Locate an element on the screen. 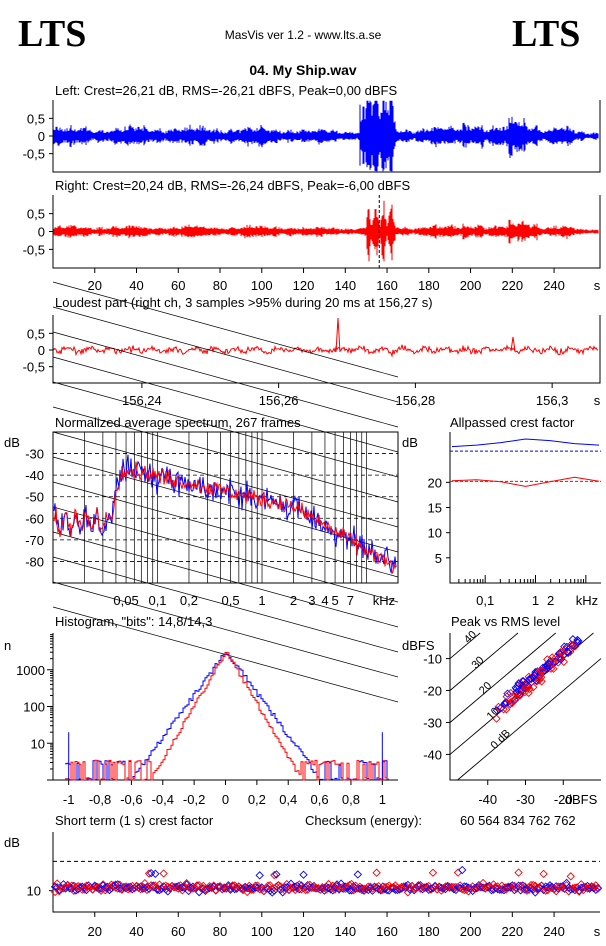 Image resolution: width=606 pixels, height=946 pixels. x-tick-label: 160 is located at coordinates (387, 285).